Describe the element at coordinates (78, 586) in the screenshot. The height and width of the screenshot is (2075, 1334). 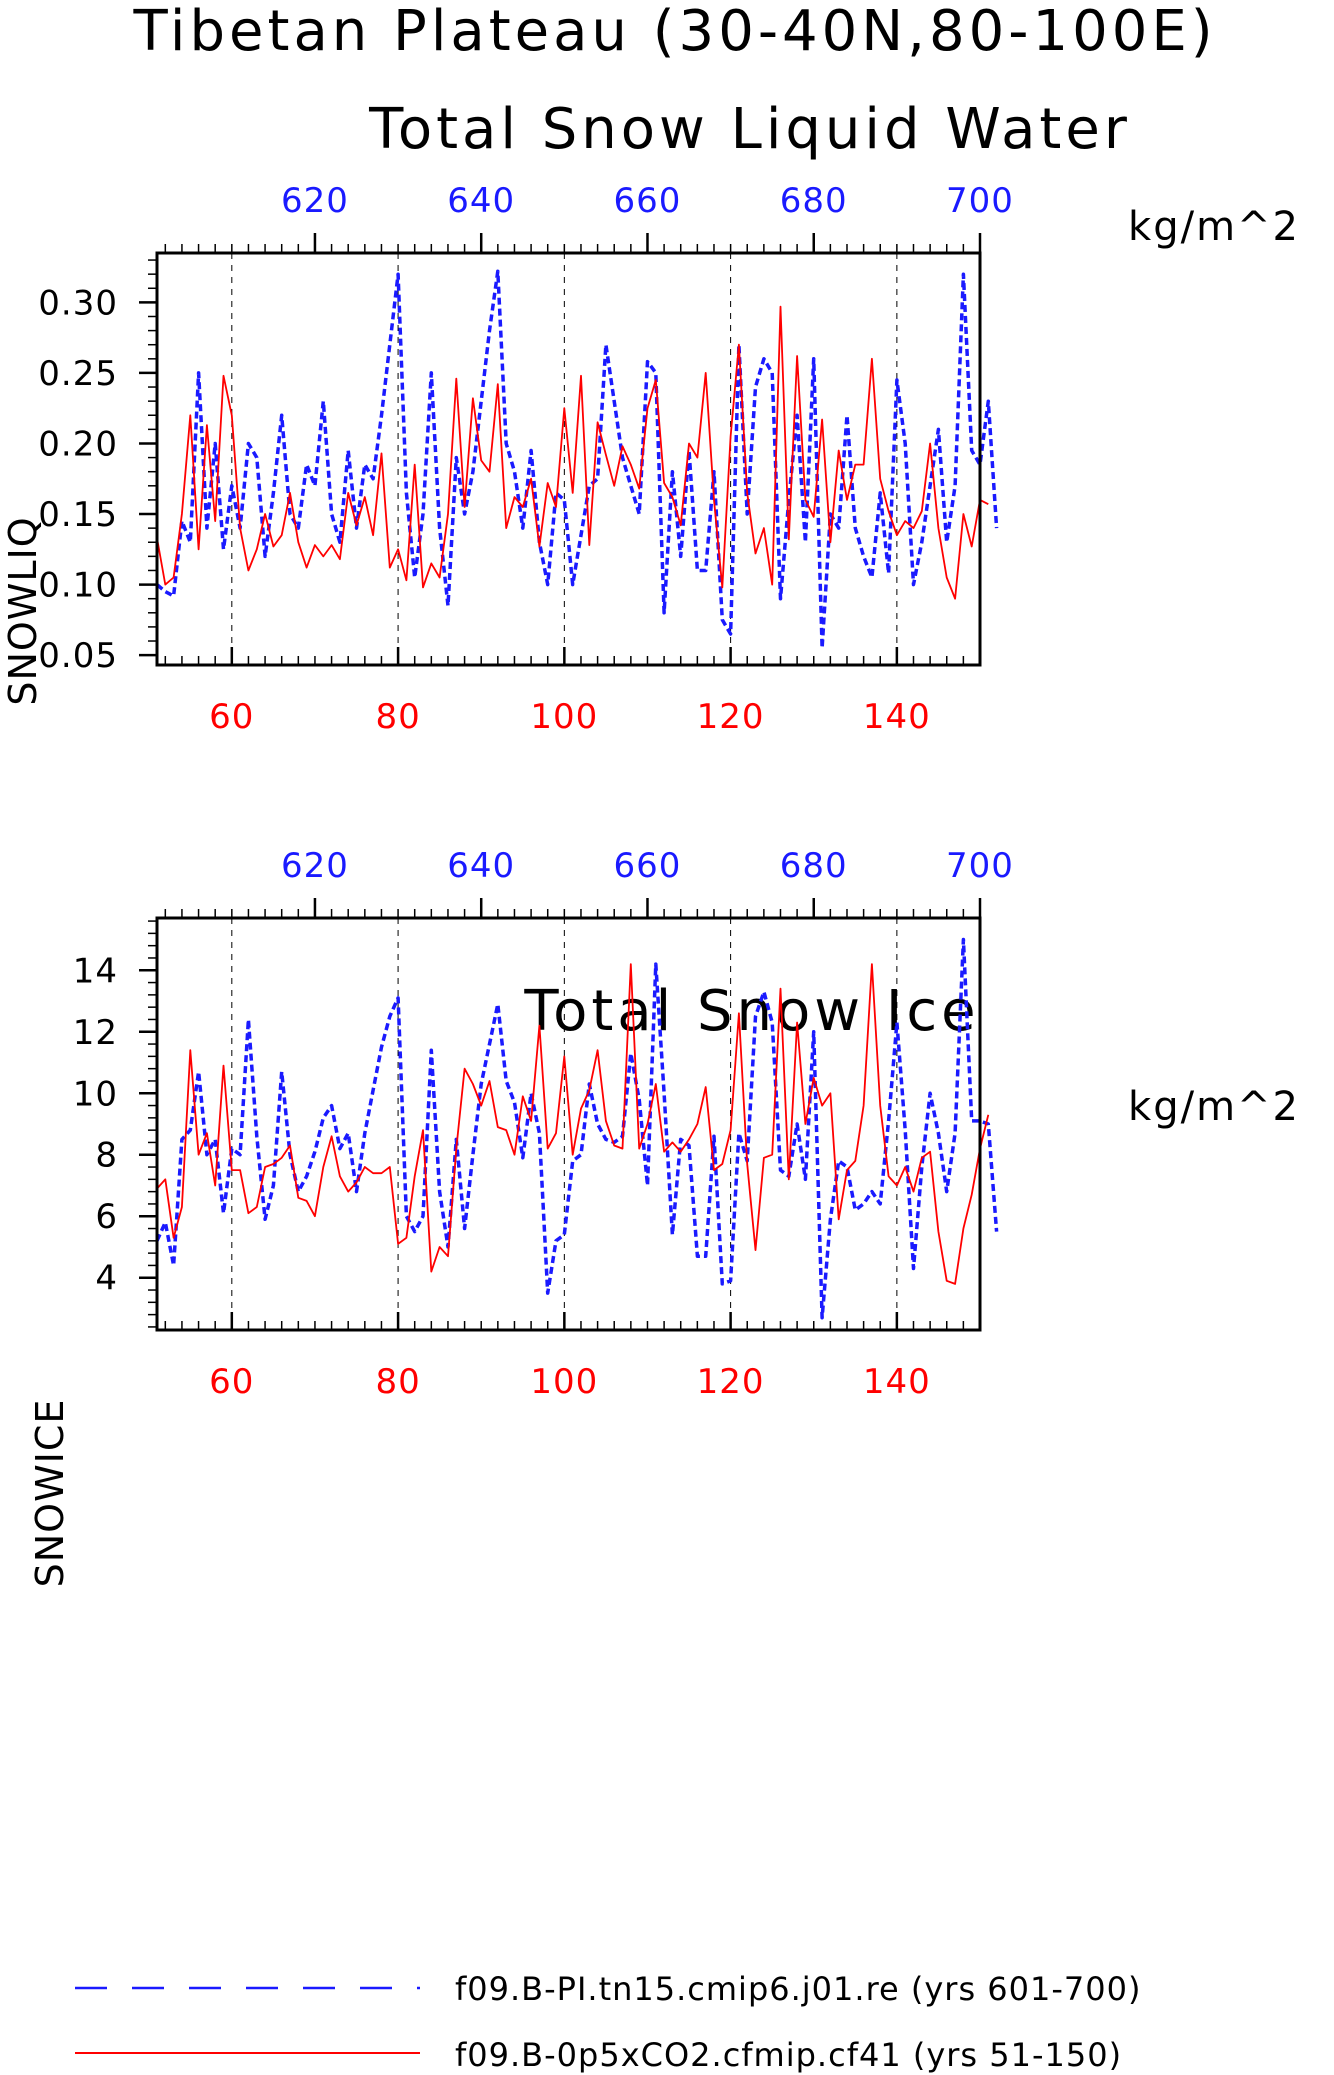
I see `y-tick-label: 0.10` at that location.